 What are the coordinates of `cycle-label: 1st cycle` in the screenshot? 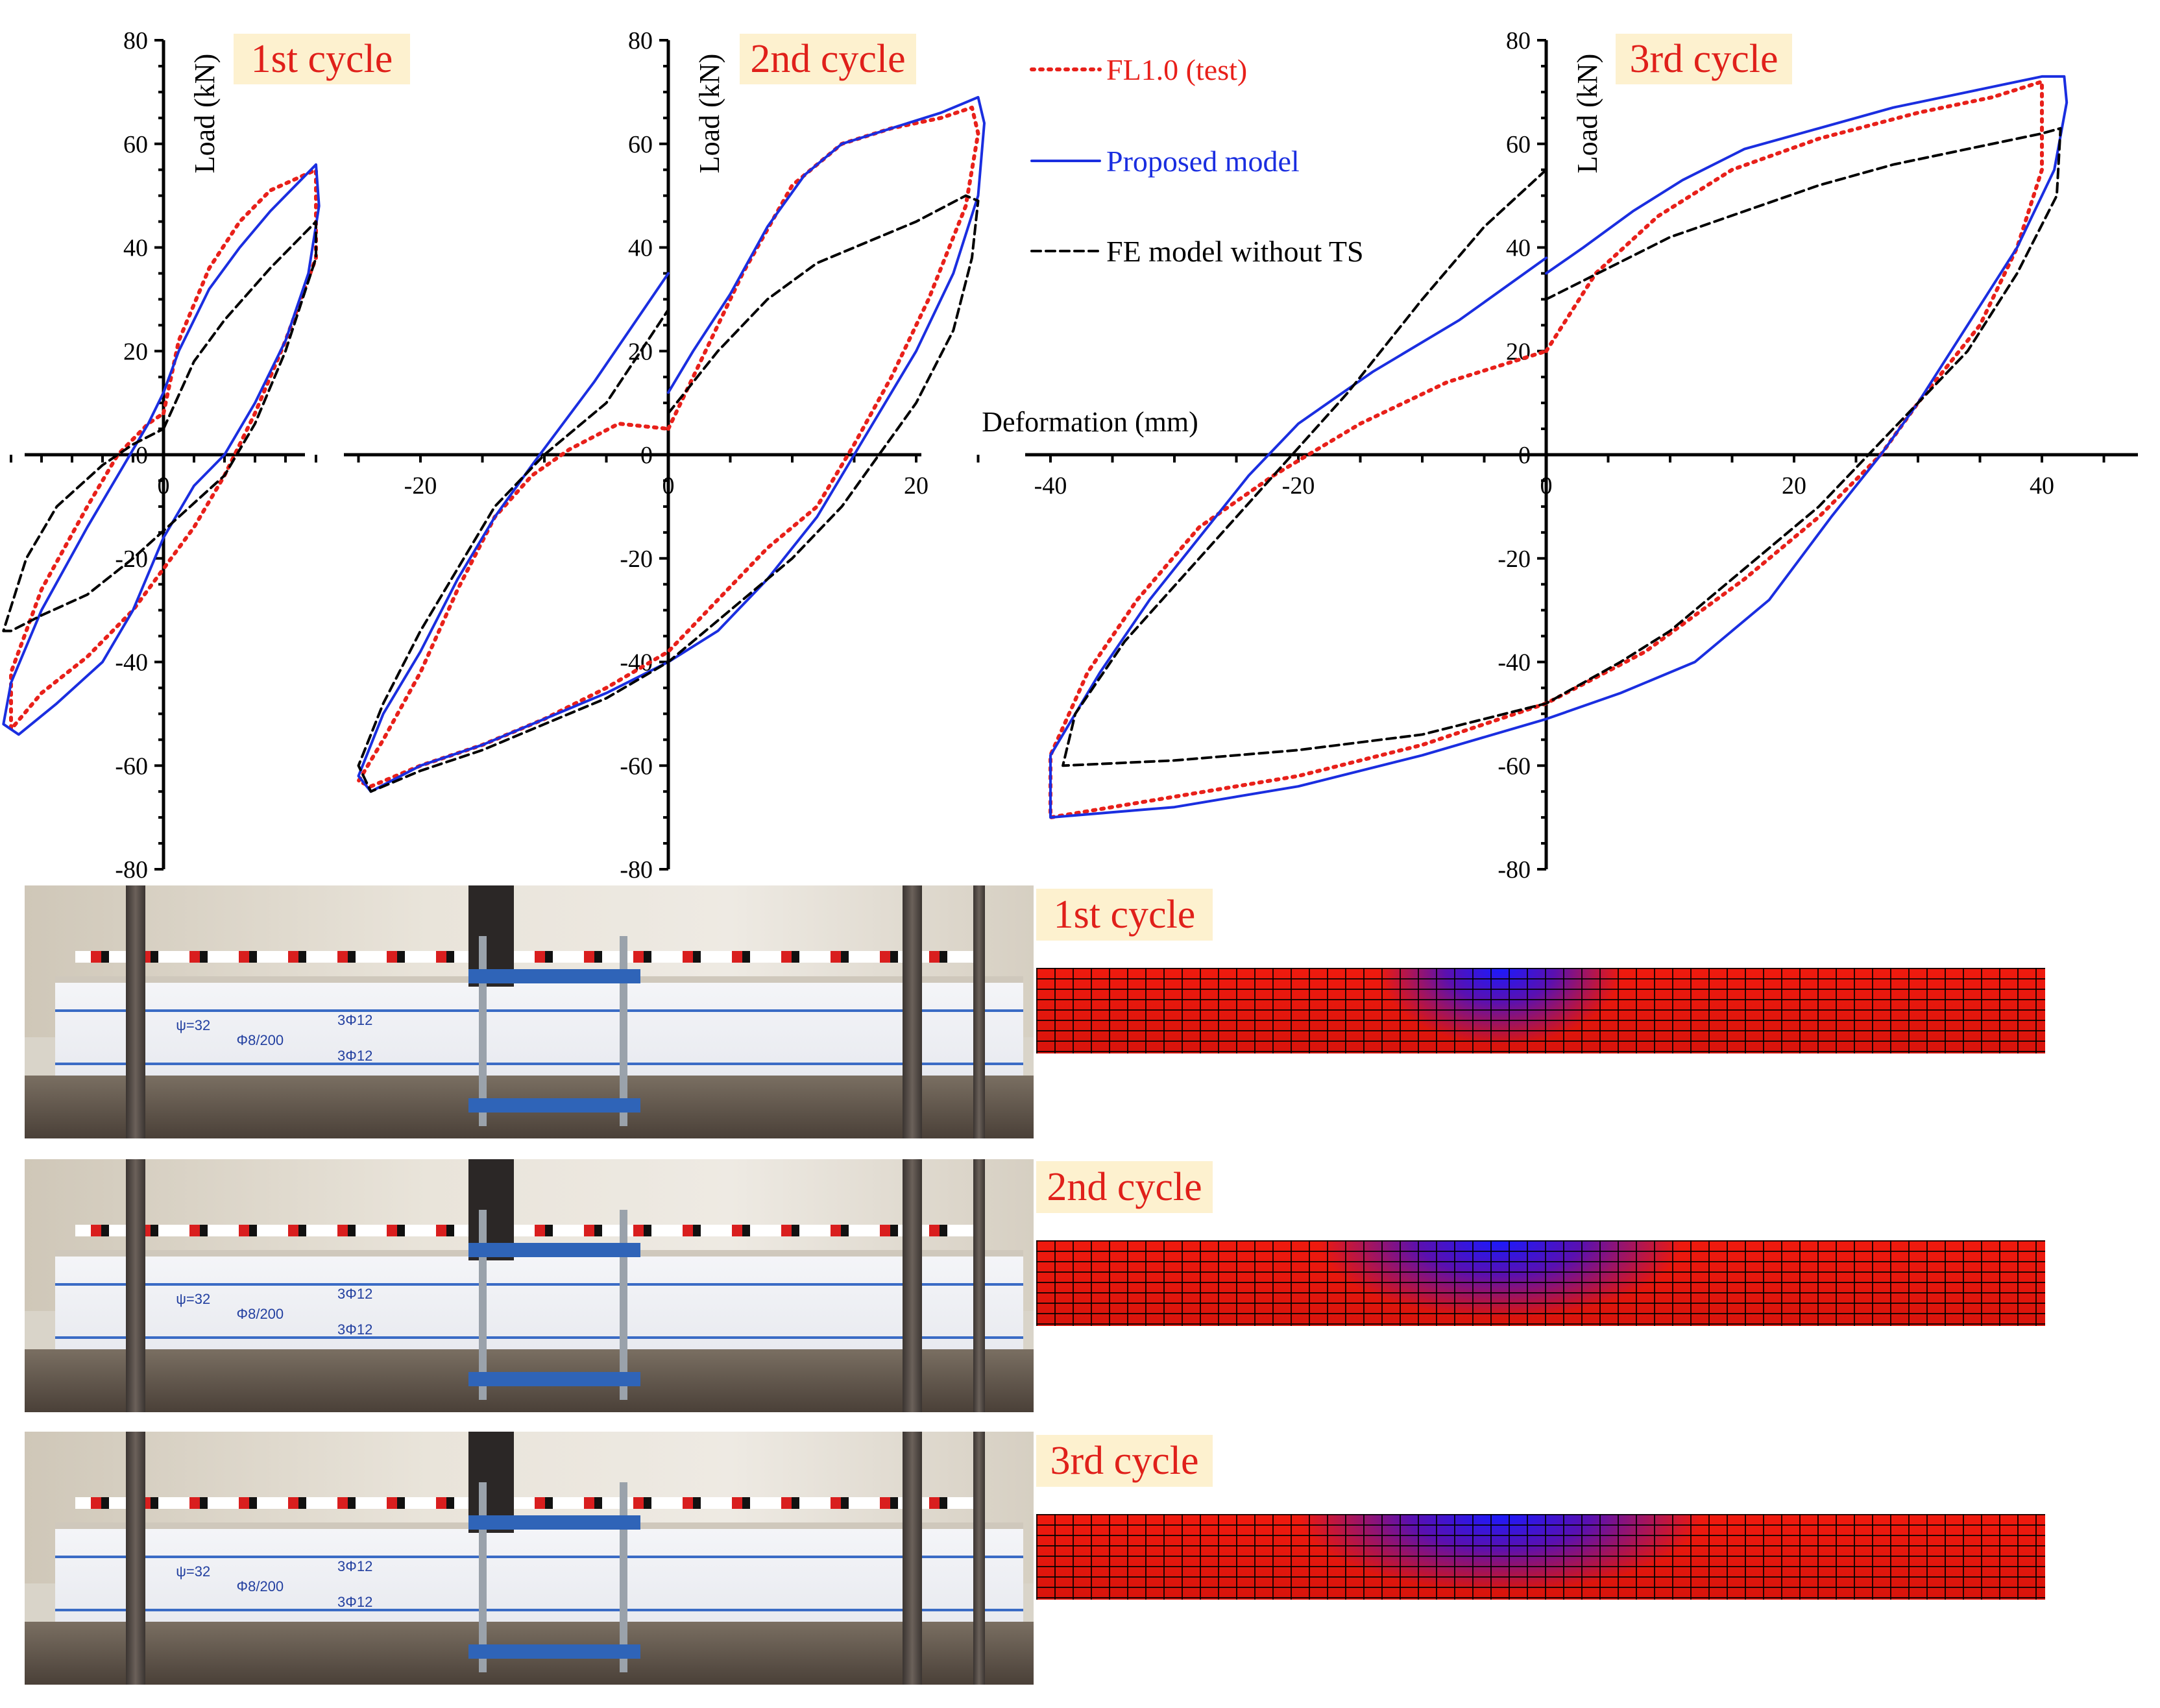 It's located at (322, 59).